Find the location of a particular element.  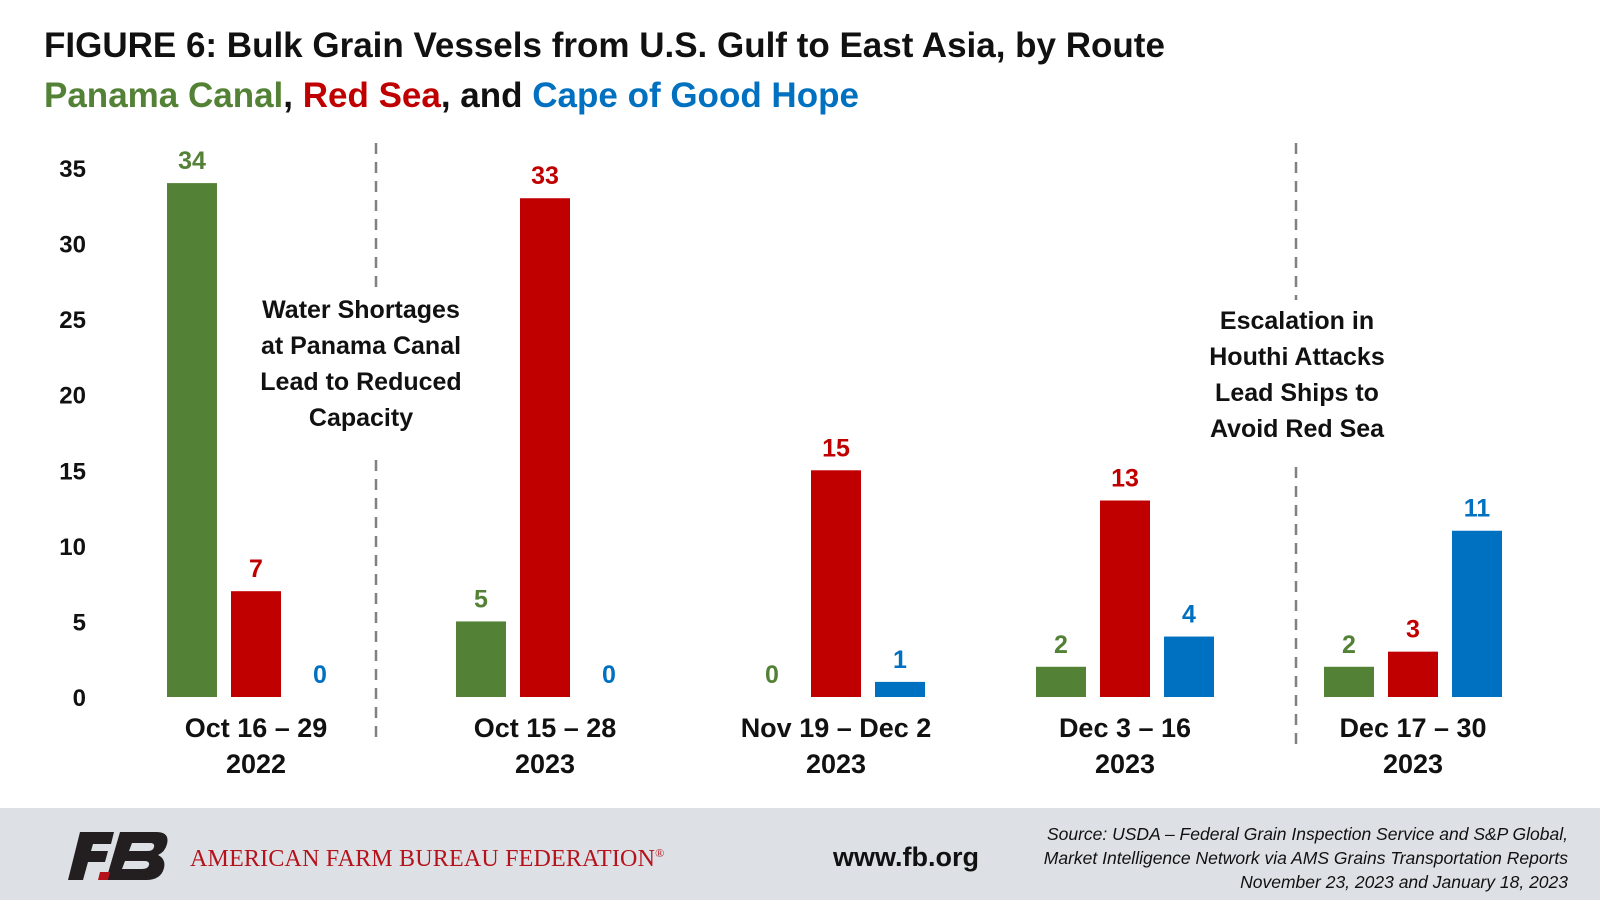

y-tick-label: 15 is located at coordinates (72, 471).